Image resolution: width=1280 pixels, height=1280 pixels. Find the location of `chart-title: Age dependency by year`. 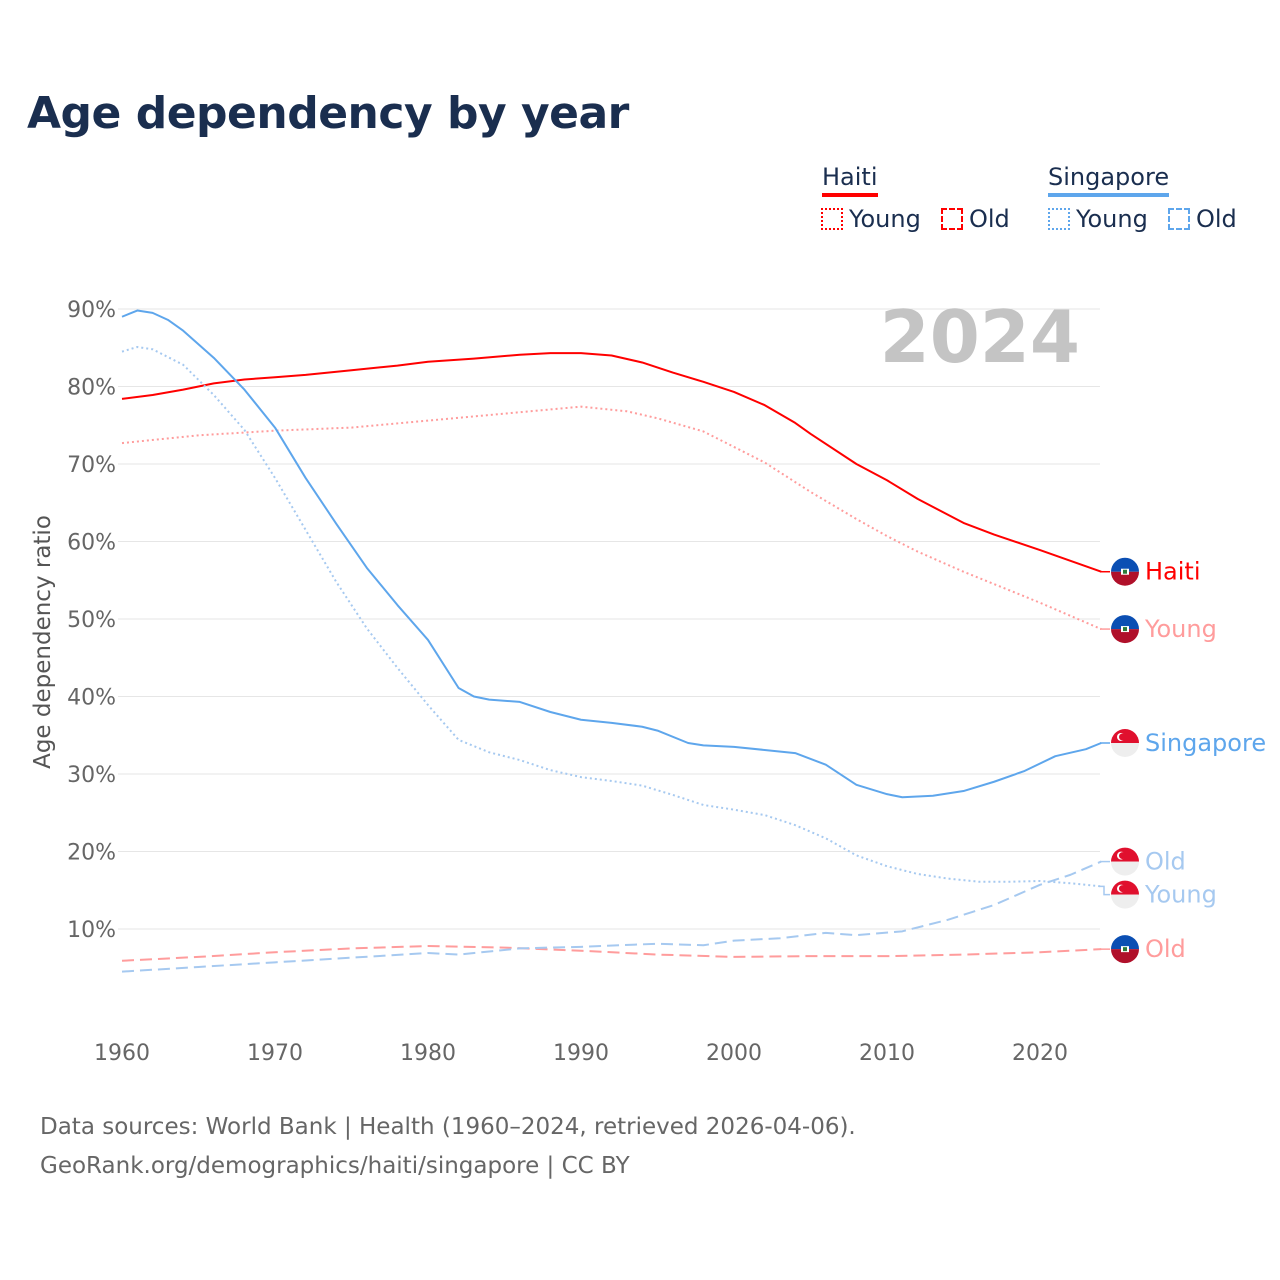

chart-title: Age dependency by year is located at coordinates (328, 113).